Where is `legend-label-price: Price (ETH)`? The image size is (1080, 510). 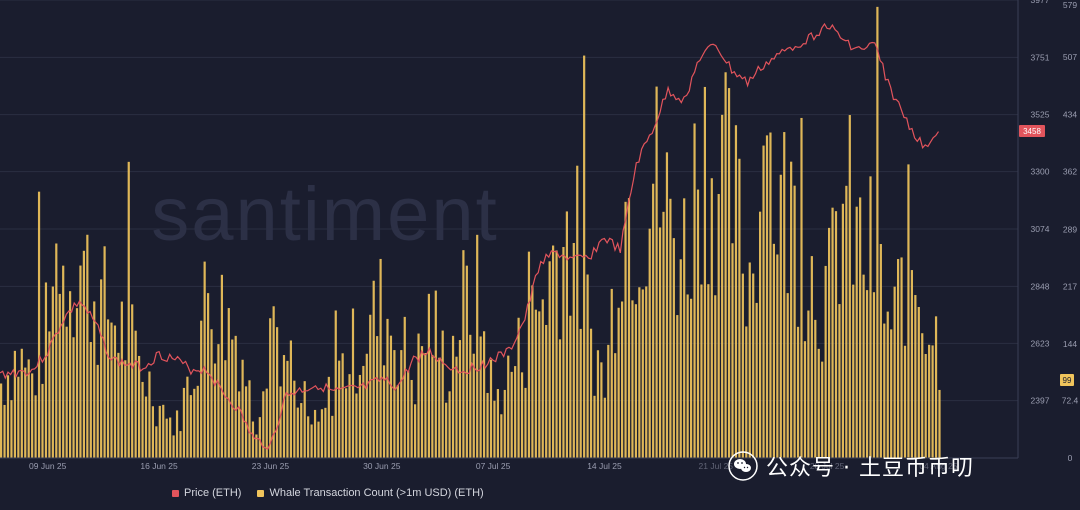
legend-label-price: Price (ETH) is located at coordinates (213, 493).